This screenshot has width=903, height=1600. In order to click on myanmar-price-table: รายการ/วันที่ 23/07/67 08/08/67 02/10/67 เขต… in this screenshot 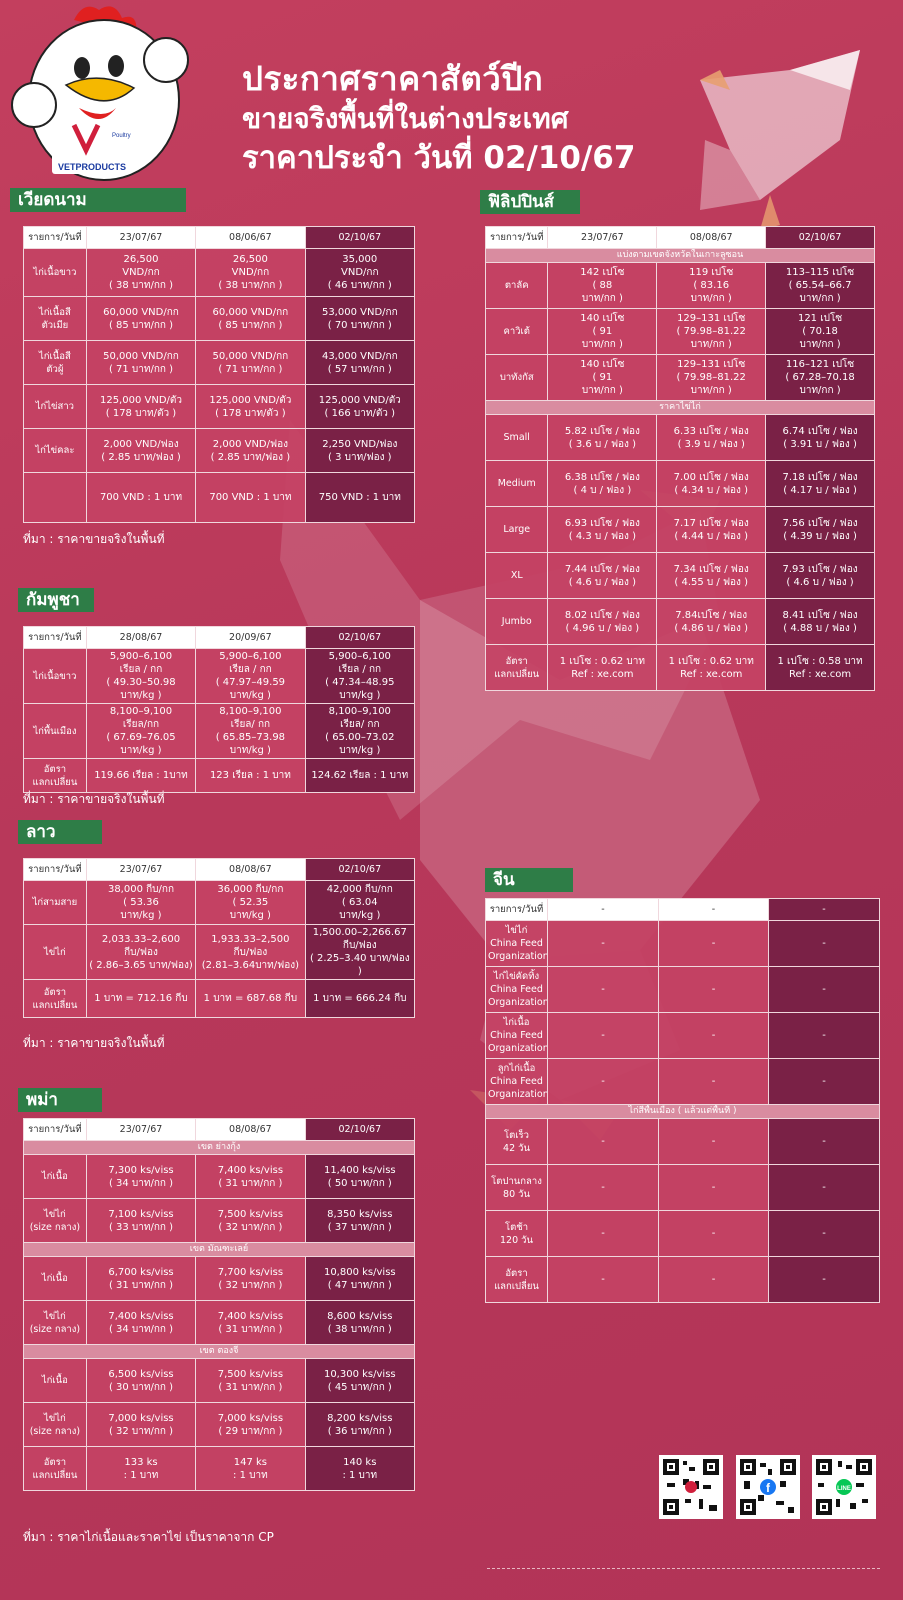, I will do `click(219, 1304)`.